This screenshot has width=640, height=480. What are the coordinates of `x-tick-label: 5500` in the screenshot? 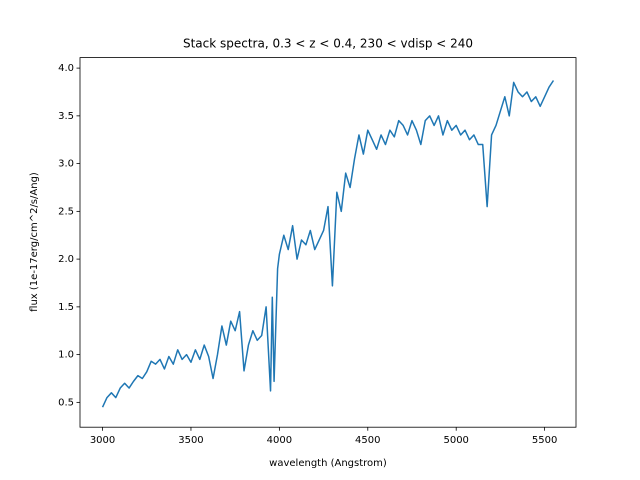 It's located at (544, 440).